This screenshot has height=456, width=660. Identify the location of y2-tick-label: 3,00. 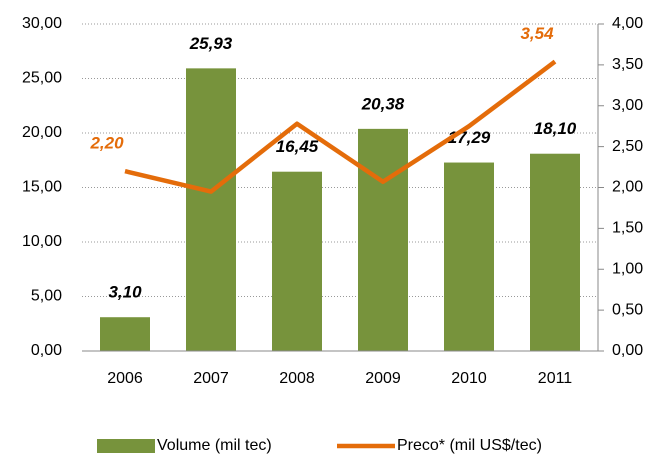
(627, 105).